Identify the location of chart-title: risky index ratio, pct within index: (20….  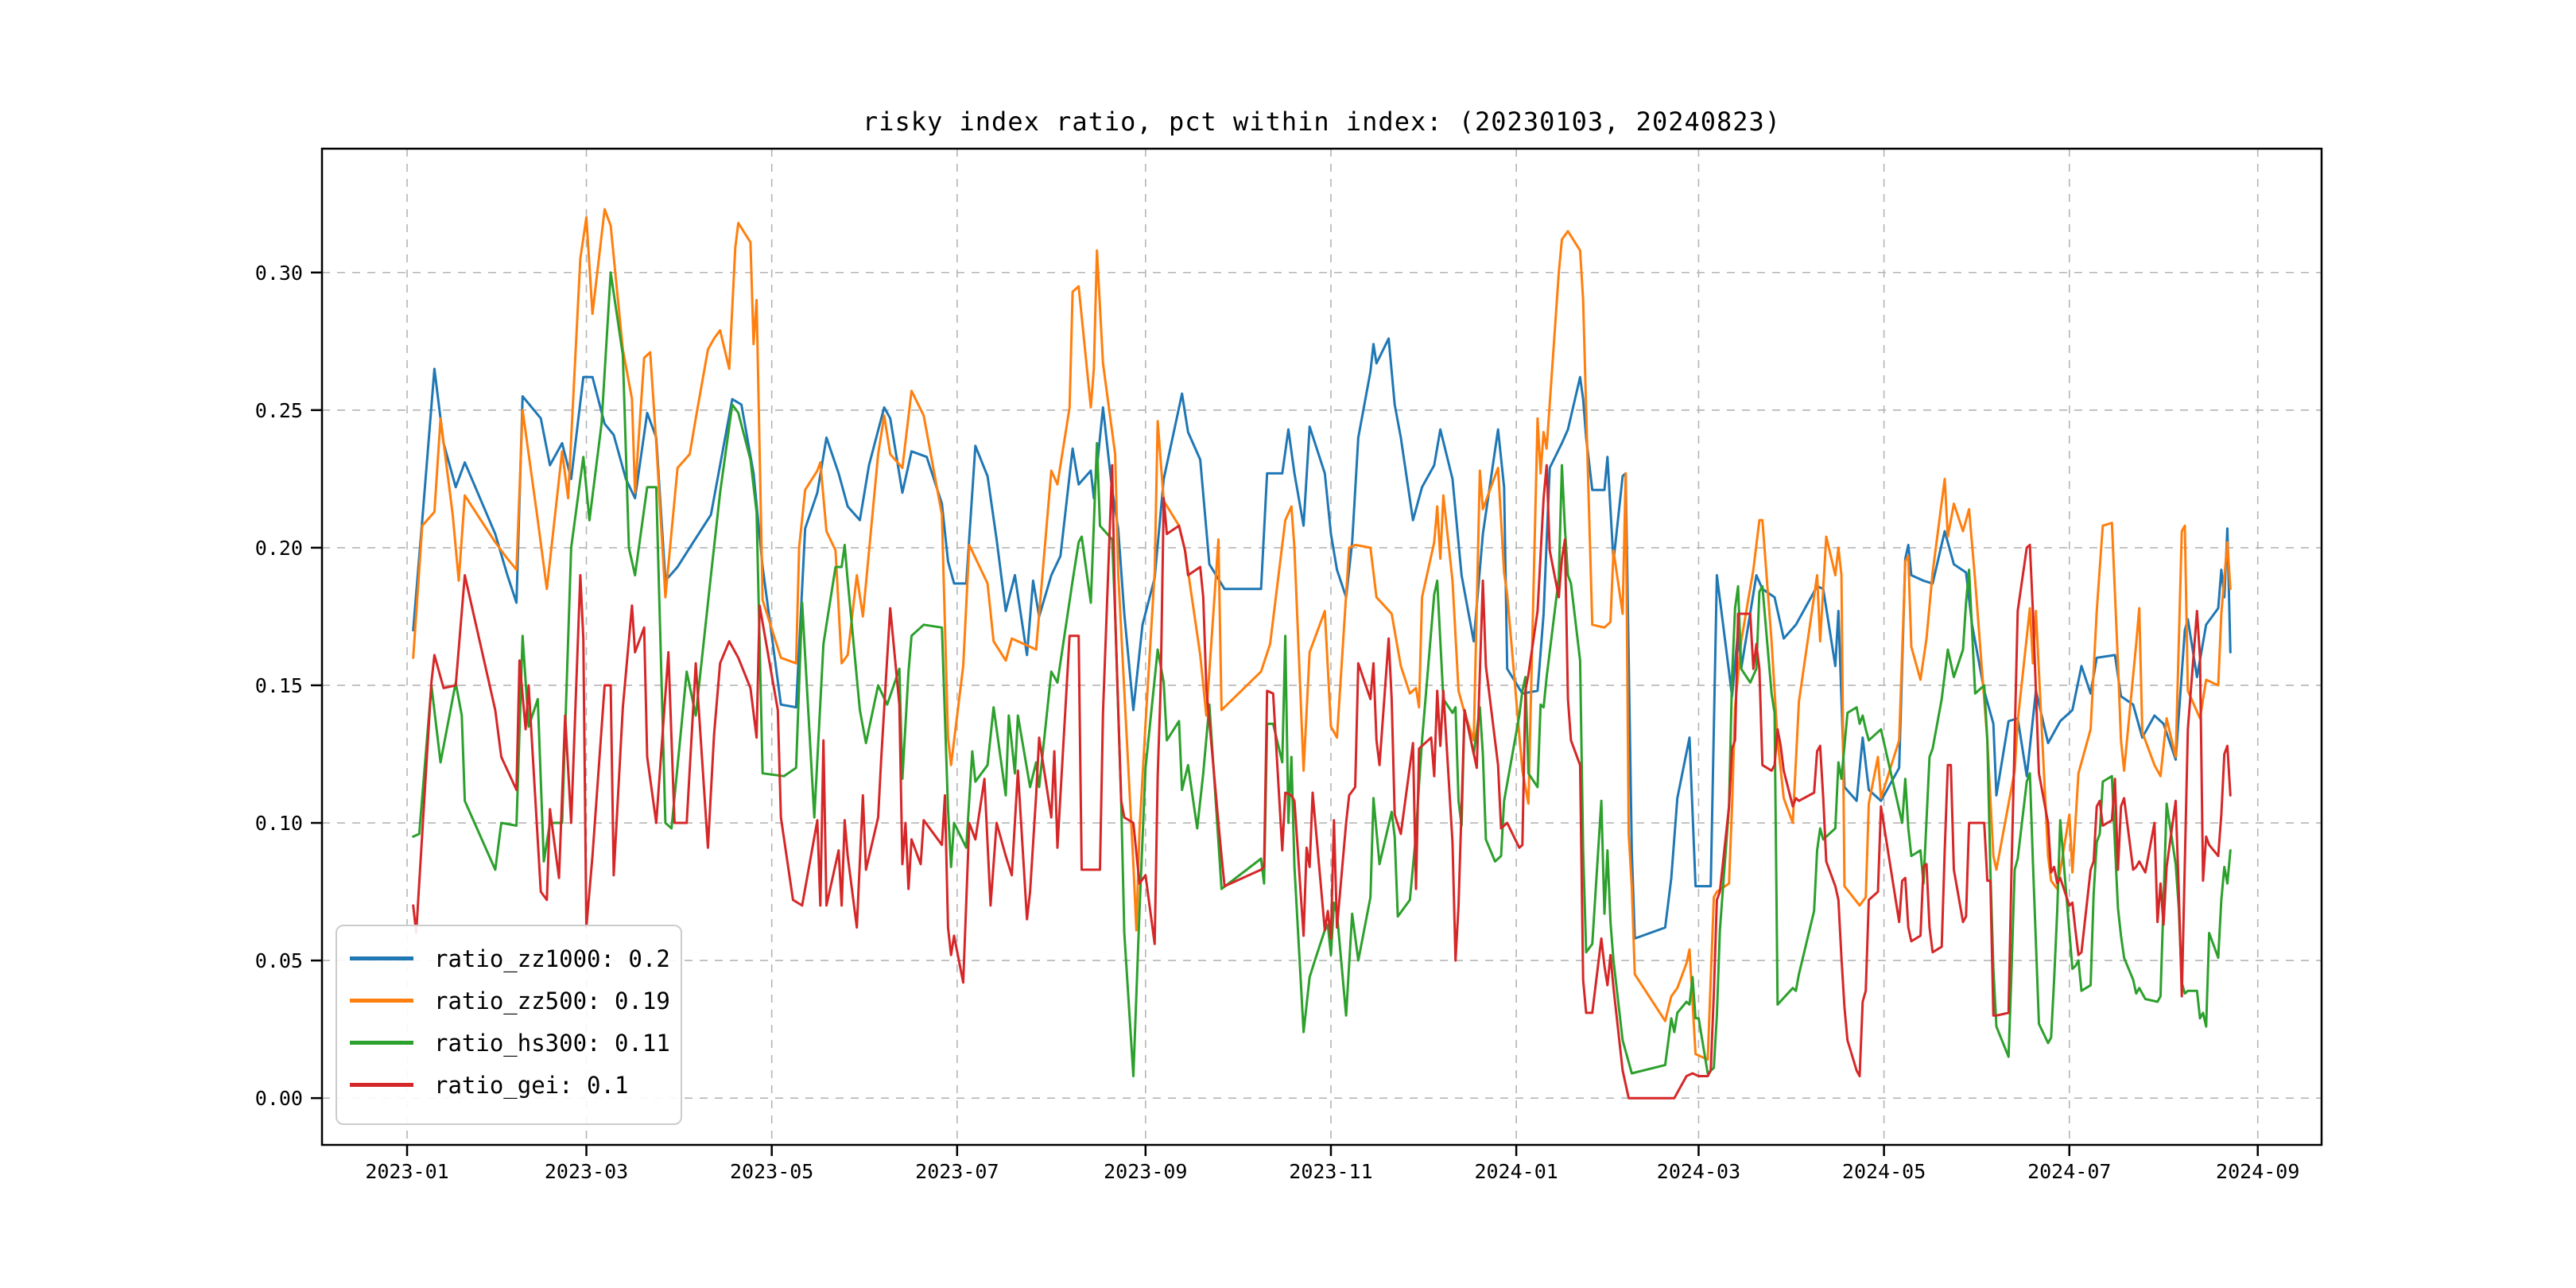
(1322, 122).